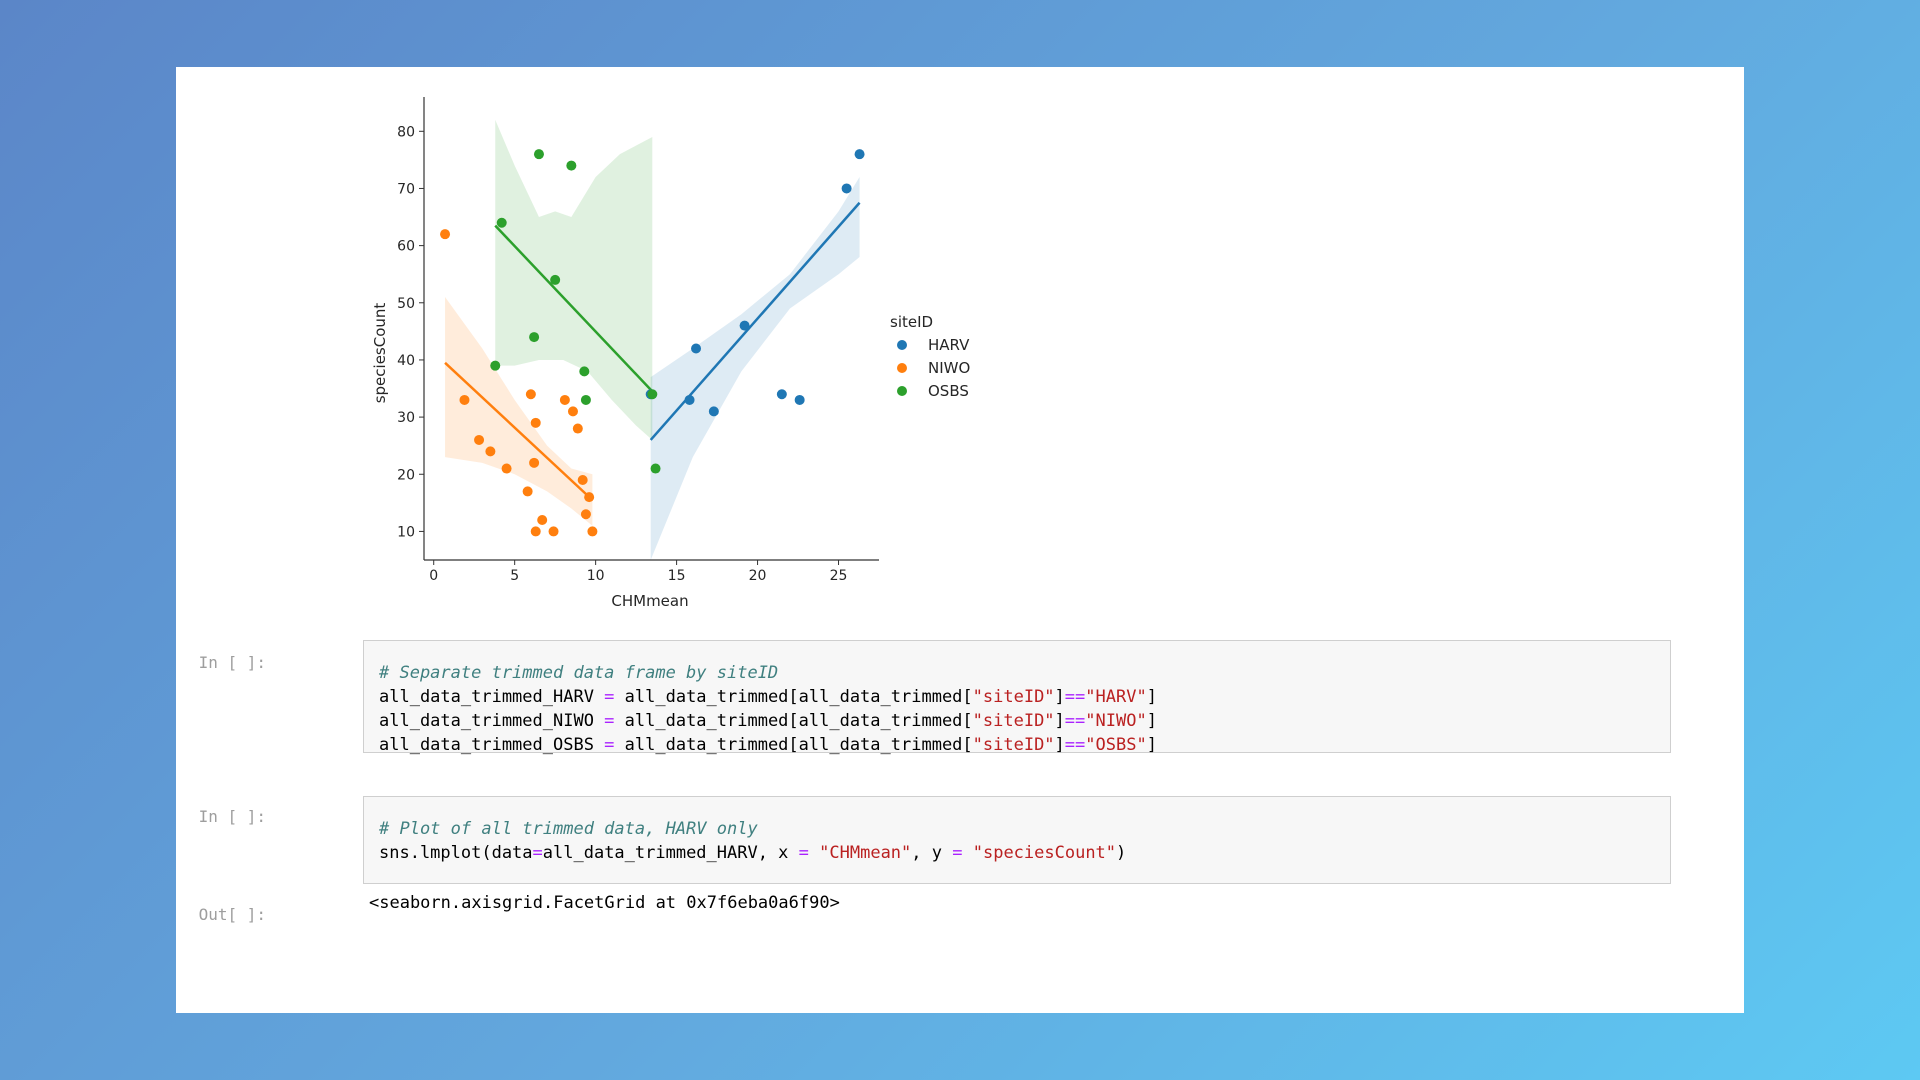  I want to click on x-tick-label: 15, so click(677, 576).